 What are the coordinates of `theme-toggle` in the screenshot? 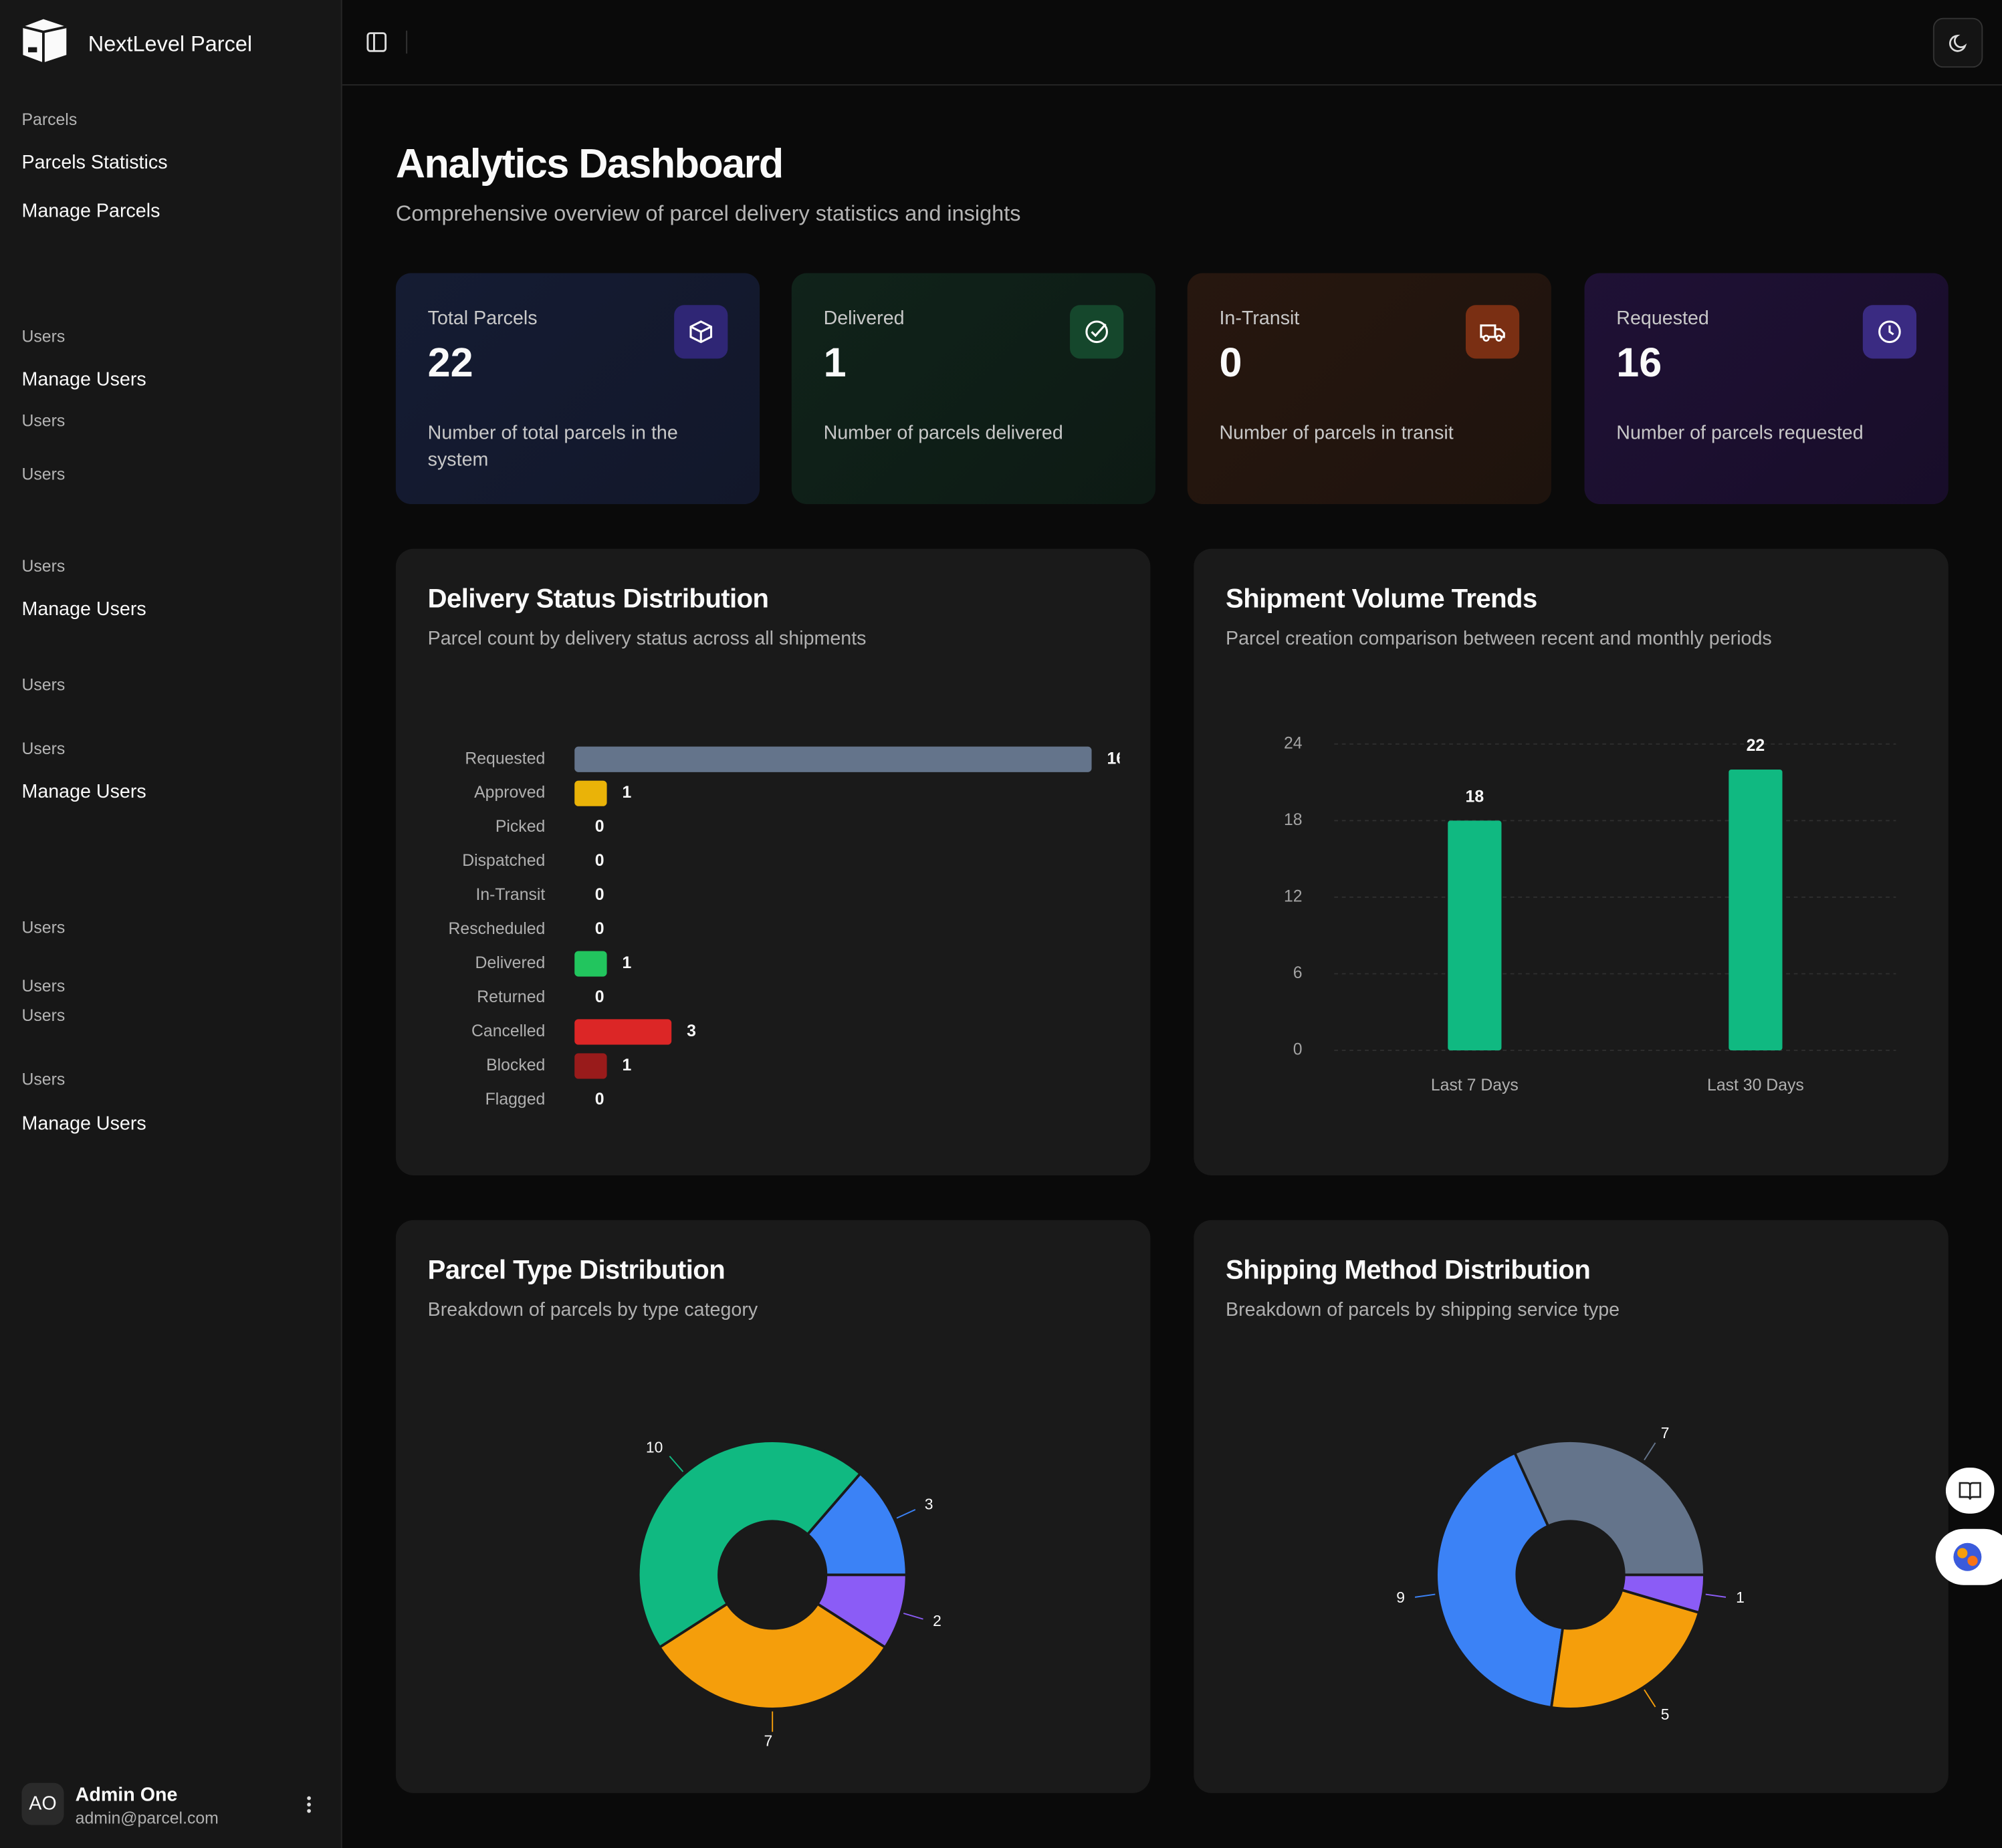 It's located at (1957, 42).